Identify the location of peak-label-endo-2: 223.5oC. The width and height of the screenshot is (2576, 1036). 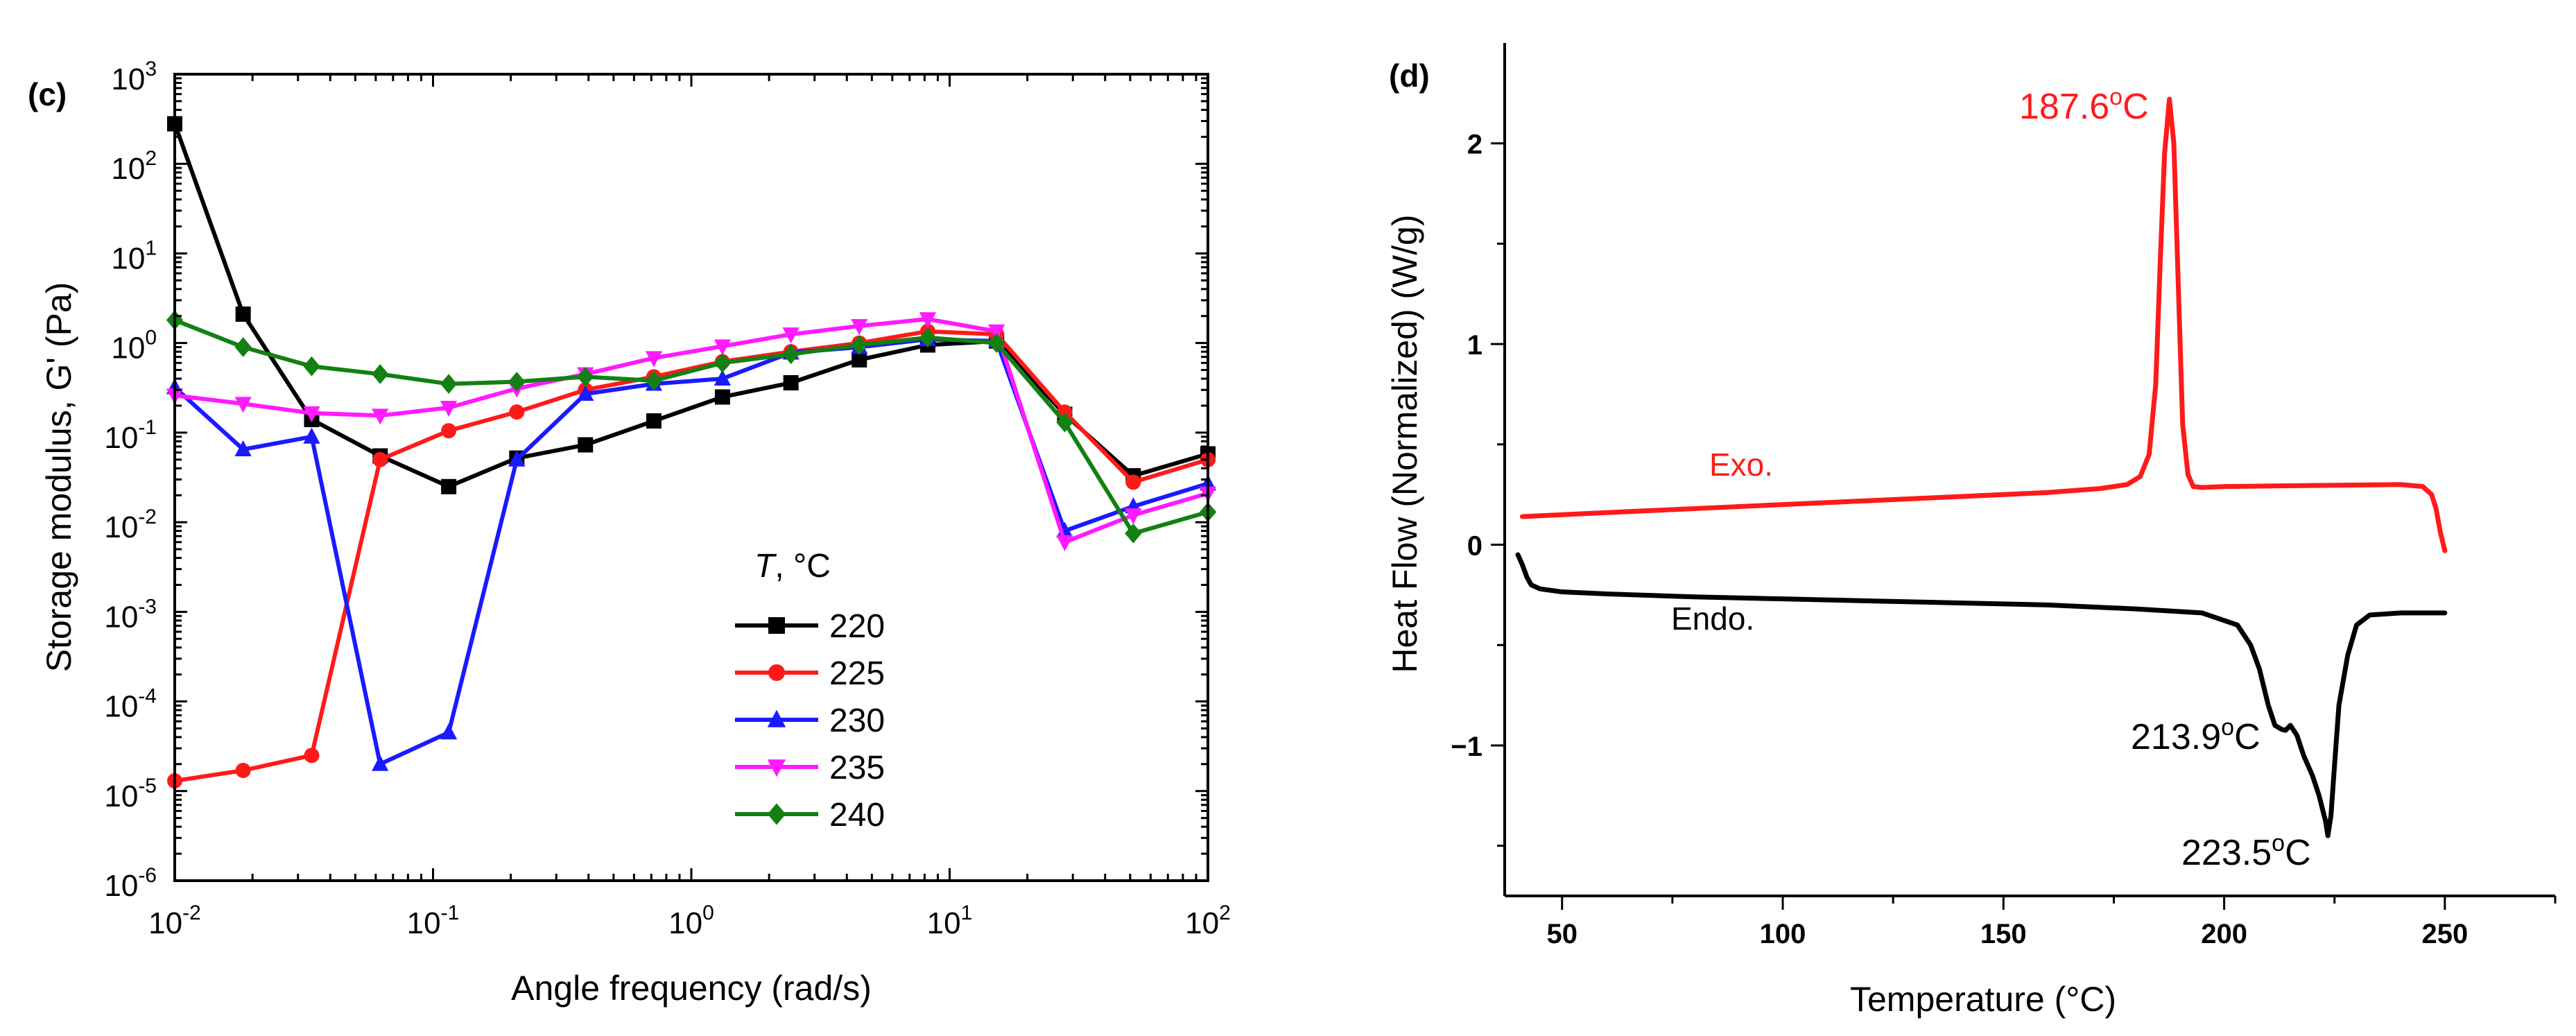
(2246, 851).